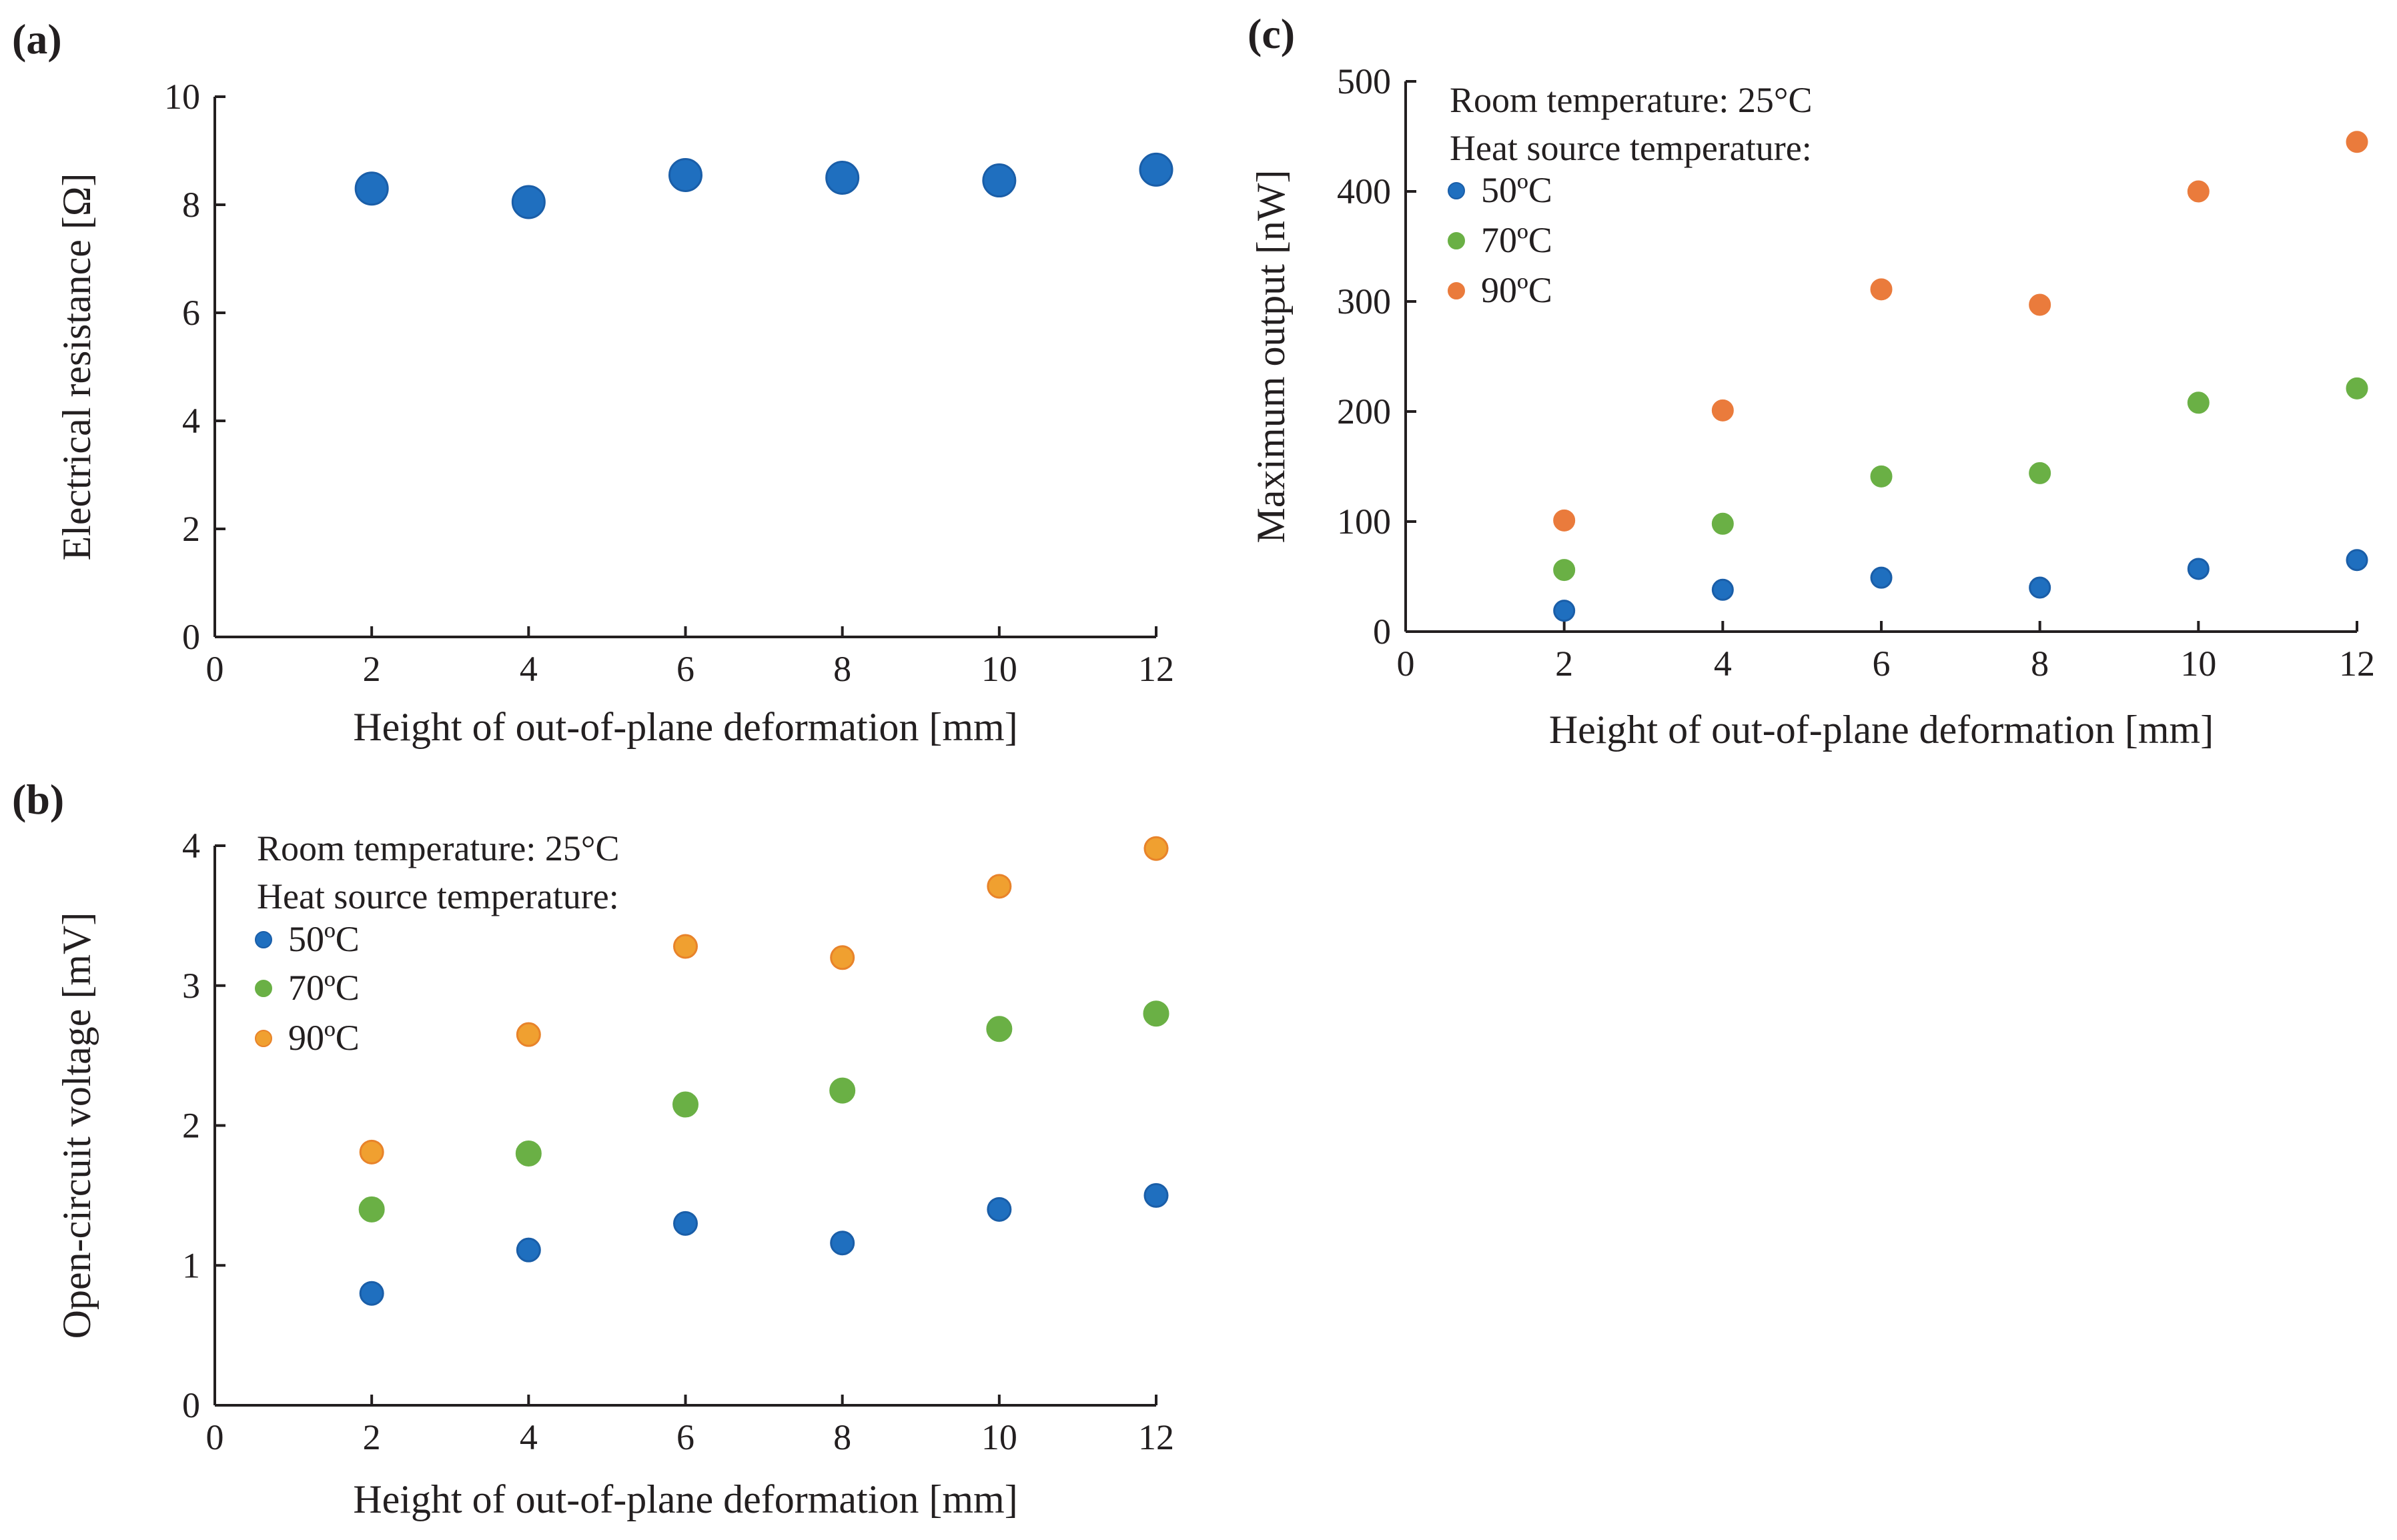 The height and width of the screenshot is (1540, 2397). I want to click on y-tick-label: 6, so click(191, 313).